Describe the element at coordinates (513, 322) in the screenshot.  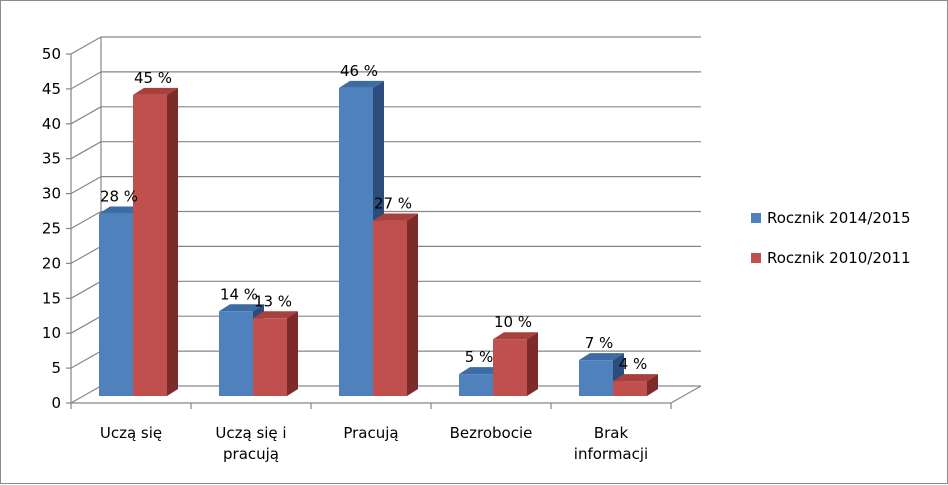
I see `data-label: 10 %` at that location.